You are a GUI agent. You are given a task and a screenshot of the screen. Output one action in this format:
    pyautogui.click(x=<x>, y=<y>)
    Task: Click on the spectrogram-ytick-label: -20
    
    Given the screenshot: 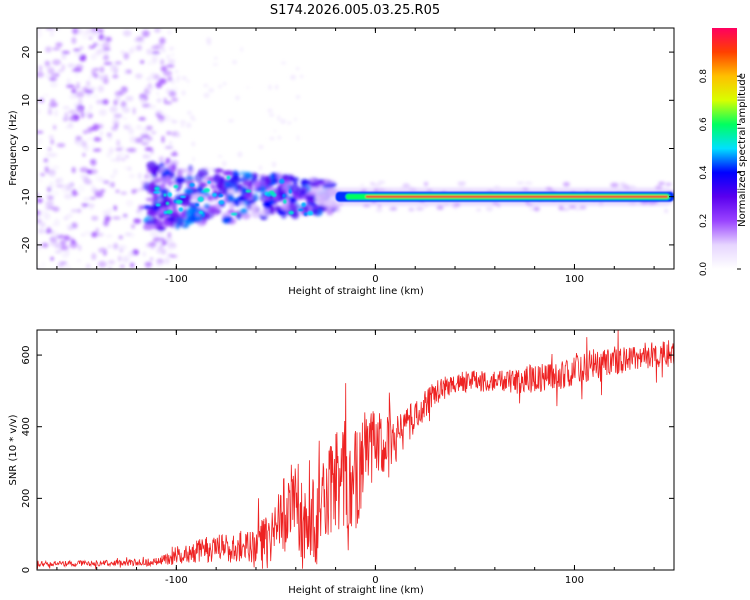 What is the action you would take?
    pyautogui.click(x=26, y=245)
    